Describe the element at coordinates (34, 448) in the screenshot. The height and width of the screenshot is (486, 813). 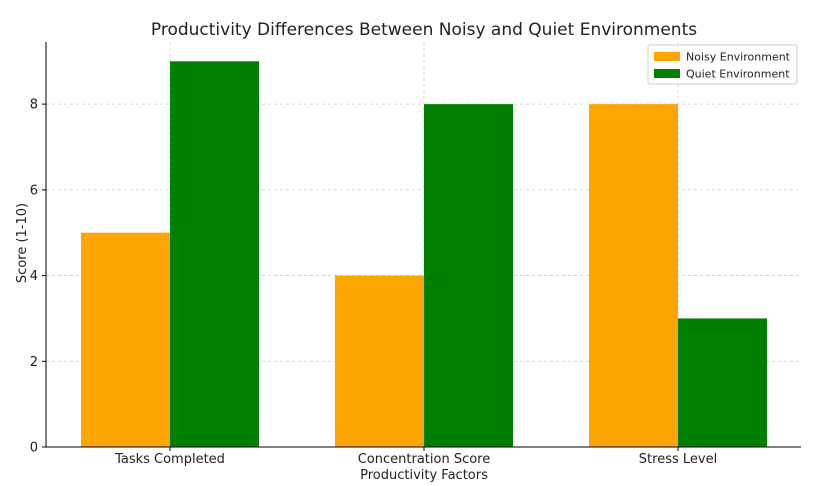
I see `y-tick-label: 0` at that location.